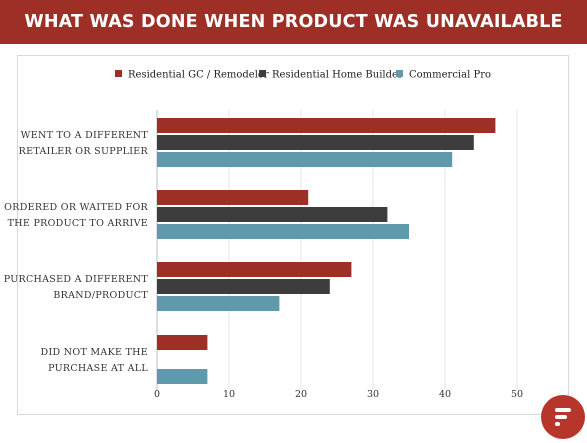 The image size is (587, 443). I want to click on legend-label: Residential GC / Remodeler, so click(198, 75).